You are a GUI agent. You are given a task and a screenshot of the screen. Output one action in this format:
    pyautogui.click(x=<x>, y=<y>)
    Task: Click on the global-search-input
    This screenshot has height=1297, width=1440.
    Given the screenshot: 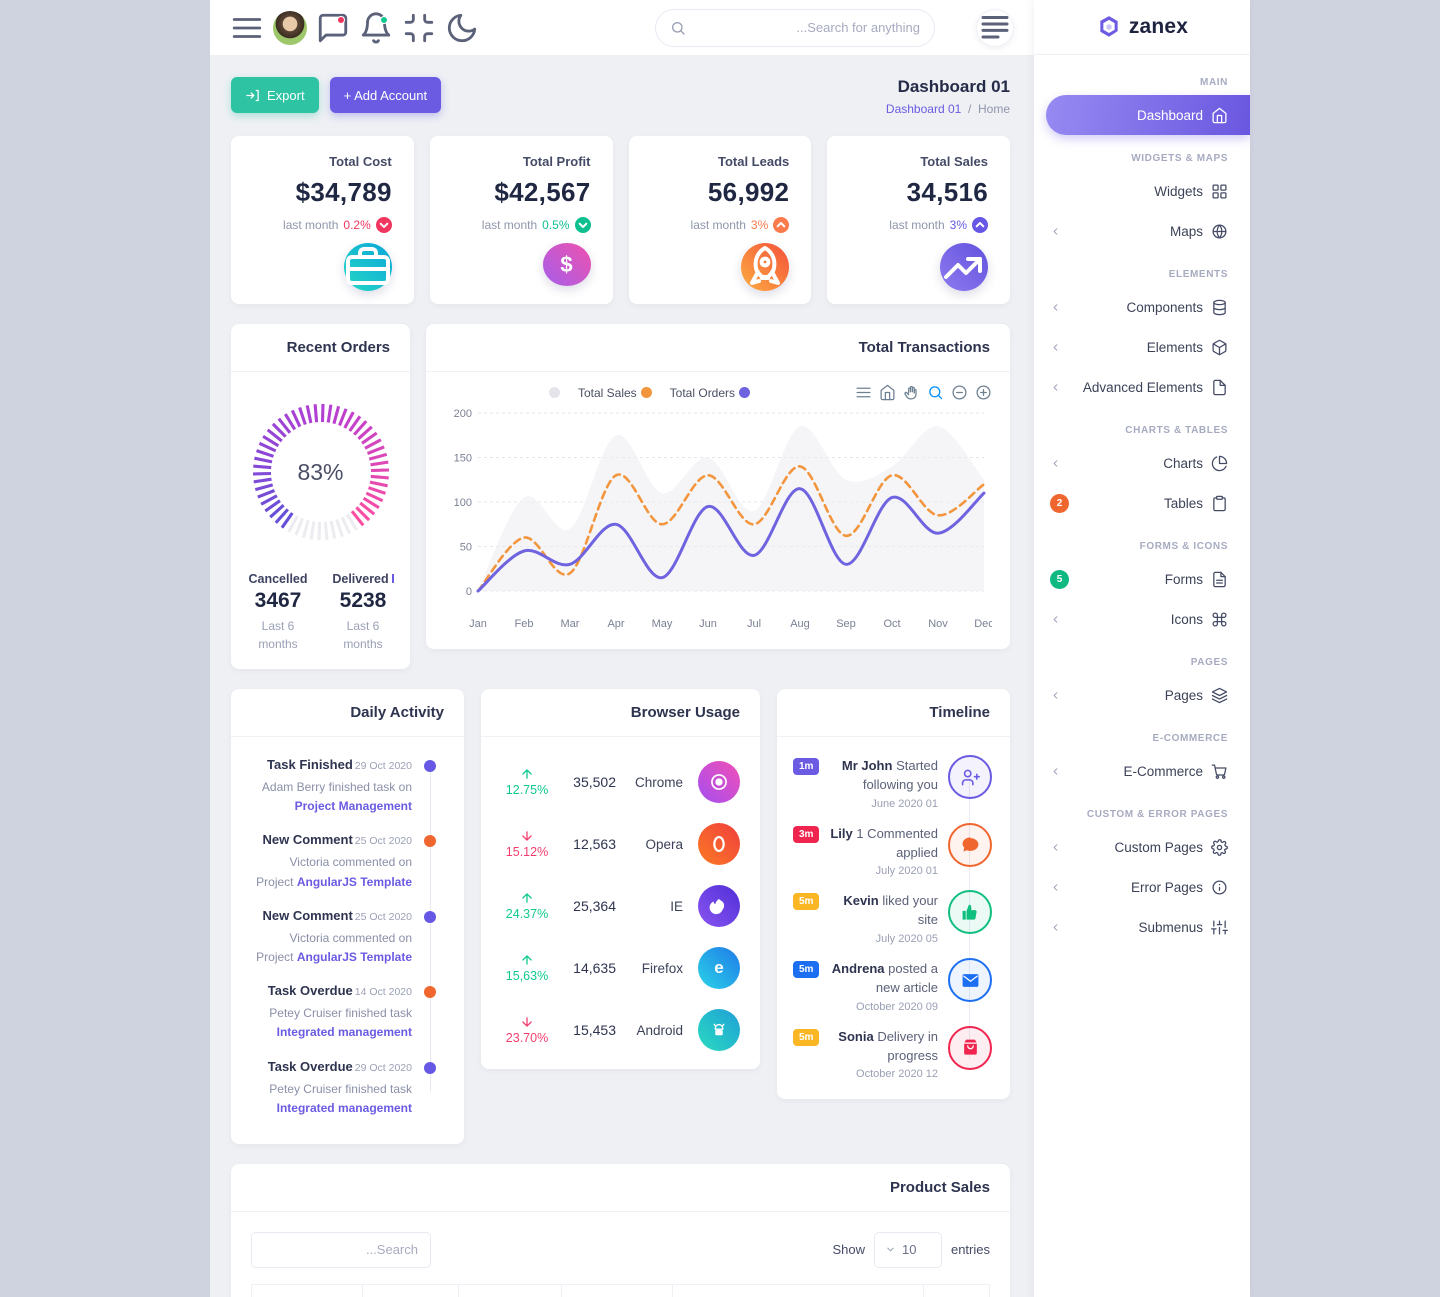 What is the action you would take?
    pyautogui.click(x=807, y=27)
    